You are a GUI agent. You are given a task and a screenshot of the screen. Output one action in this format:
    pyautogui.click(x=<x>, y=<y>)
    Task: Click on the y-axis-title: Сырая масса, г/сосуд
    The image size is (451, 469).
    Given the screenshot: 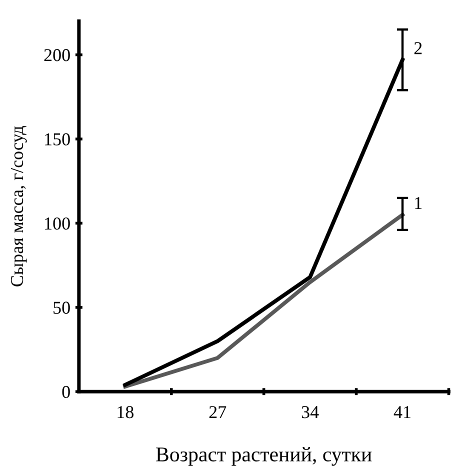 What is the action you would take?
    pyautogui.click(x=18, y=206)
    